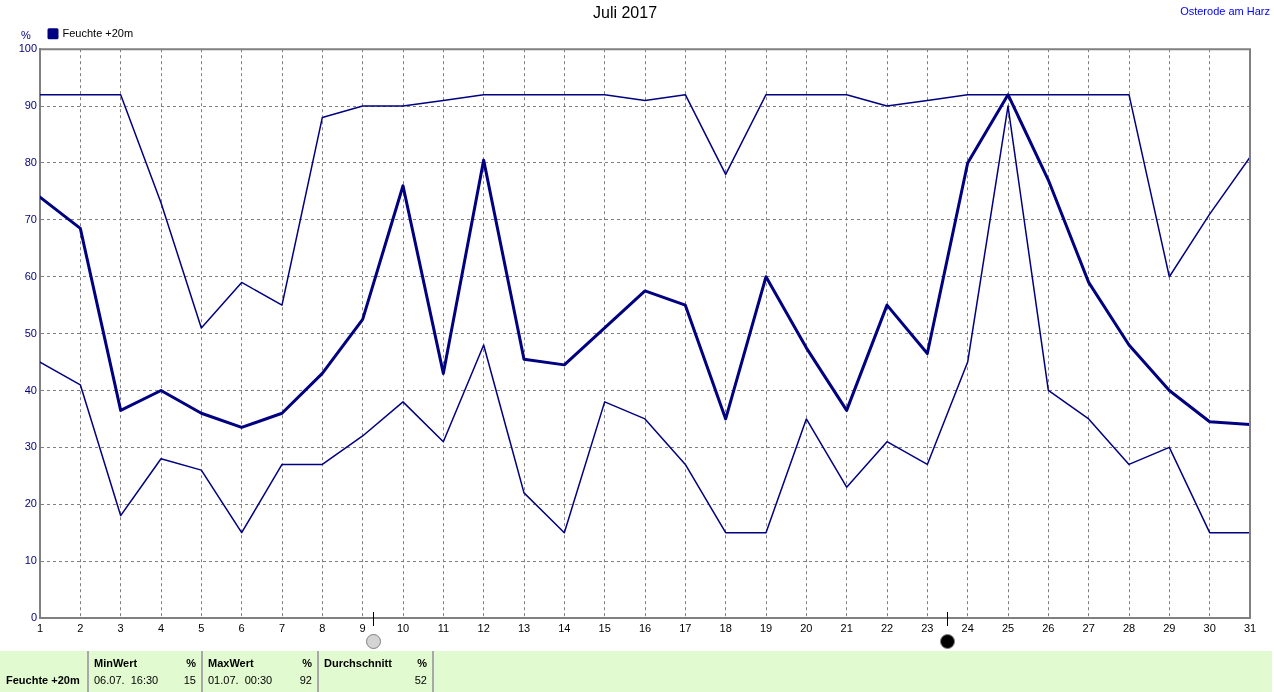 The height and width of the screenshot is (692, 1274). What do you see at coordinates (524, 627) in the screenshot?
I see `x-tick-label: 13` at bounding box center [524, 627].